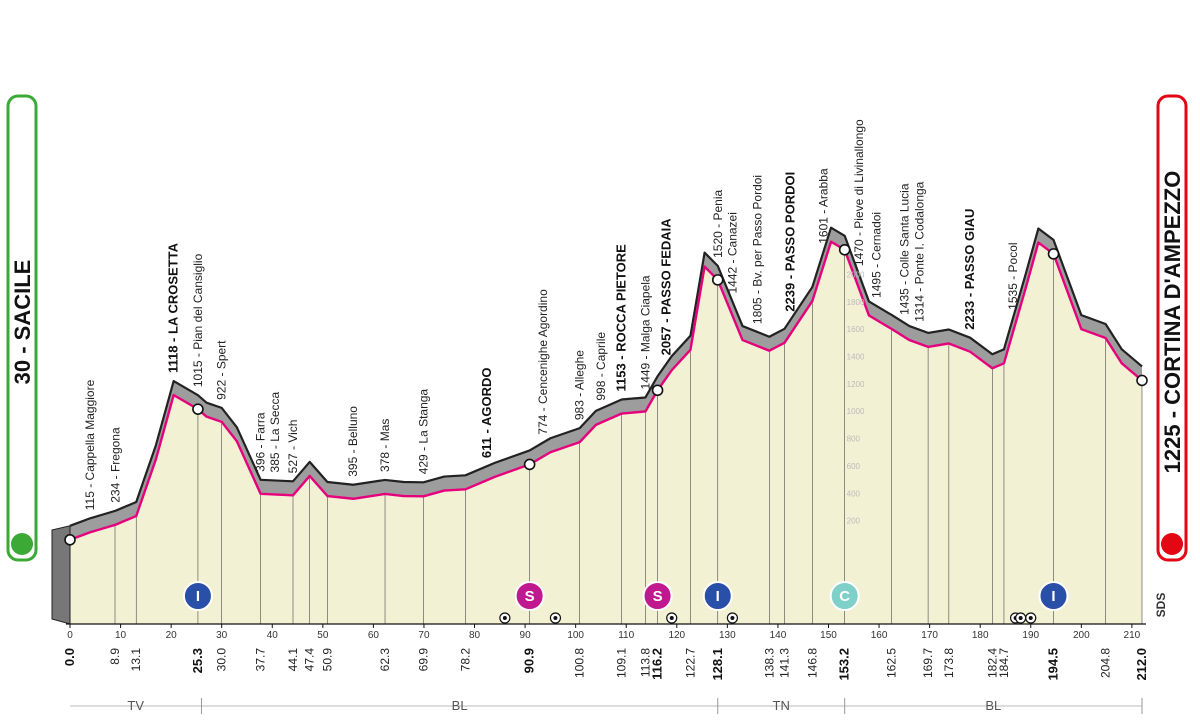 The height and width of the screenshot is (720, 1200). Describe the element at coordinates (1013, 275) in the screenshot. I see `place-label: 1535 - Pocol` at that location.